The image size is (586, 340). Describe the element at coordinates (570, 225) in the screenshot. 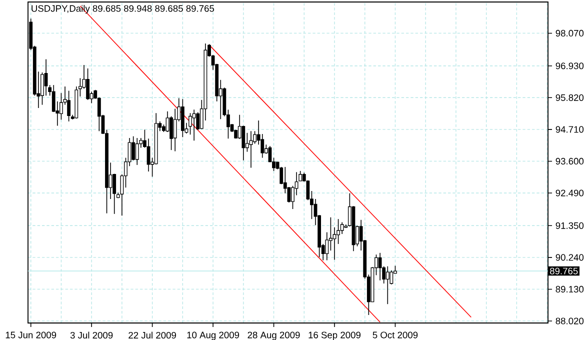

I see `y-tick-label: 91.350` at that location.